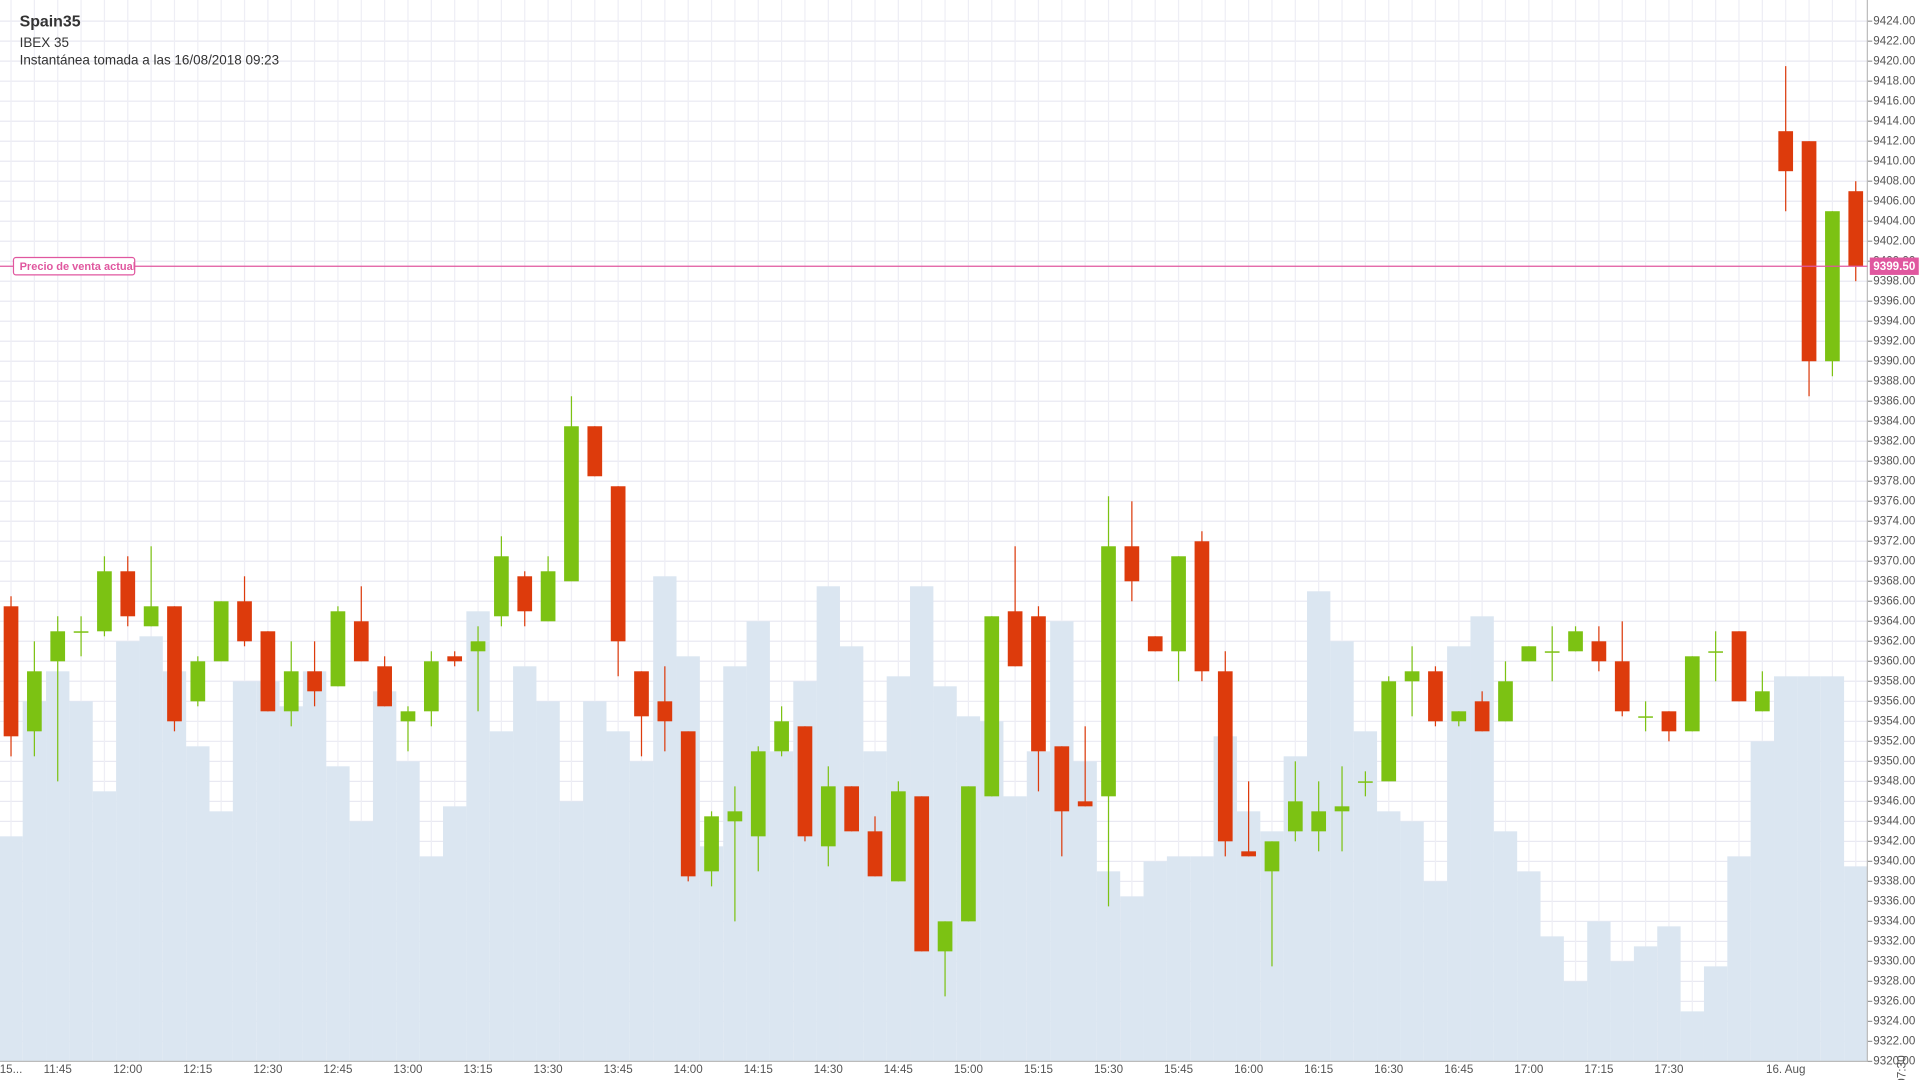  What do you see at coordinates (1894, 200) in the screenshot?
I see `y-tick-label: 9406.00` at bounding box center [1894, 200].